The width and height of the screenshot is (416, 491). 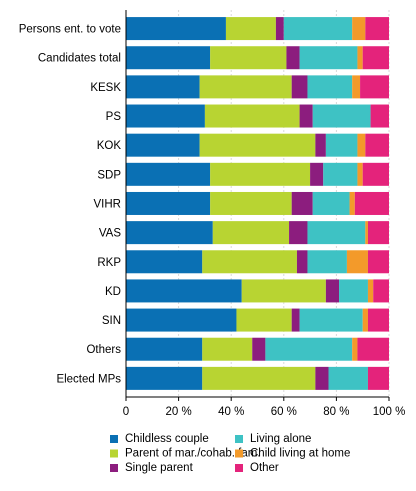 What do you see at coordinates (280, 439) in the screenshot?
I see `legend-label: Living alone` at bounding box center [280, 439].